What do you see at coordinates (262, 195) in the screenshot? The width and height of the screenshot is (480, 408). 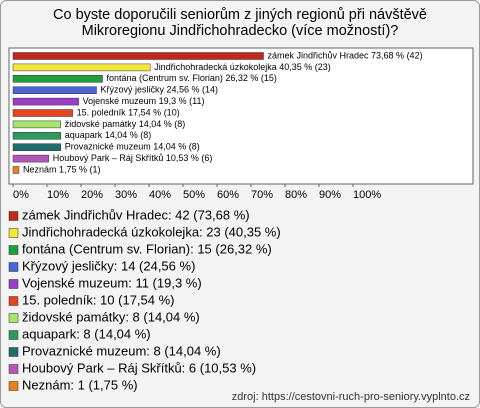 I see `x-tick-label: 70%` at bounding box center [262, 195].